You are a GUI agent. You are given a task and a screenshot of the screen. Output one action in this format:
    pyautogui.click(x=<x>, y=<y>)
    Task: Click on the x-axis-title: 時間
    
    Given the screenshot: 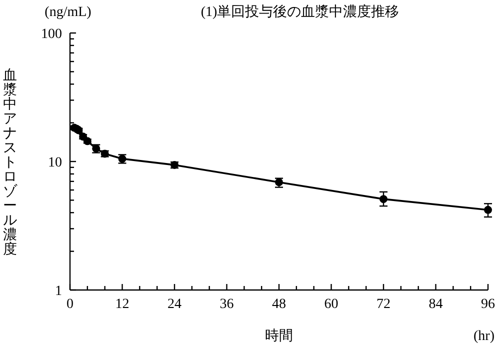 What is the action you would take?
    pyautogui.click(x=279, y=336)
    